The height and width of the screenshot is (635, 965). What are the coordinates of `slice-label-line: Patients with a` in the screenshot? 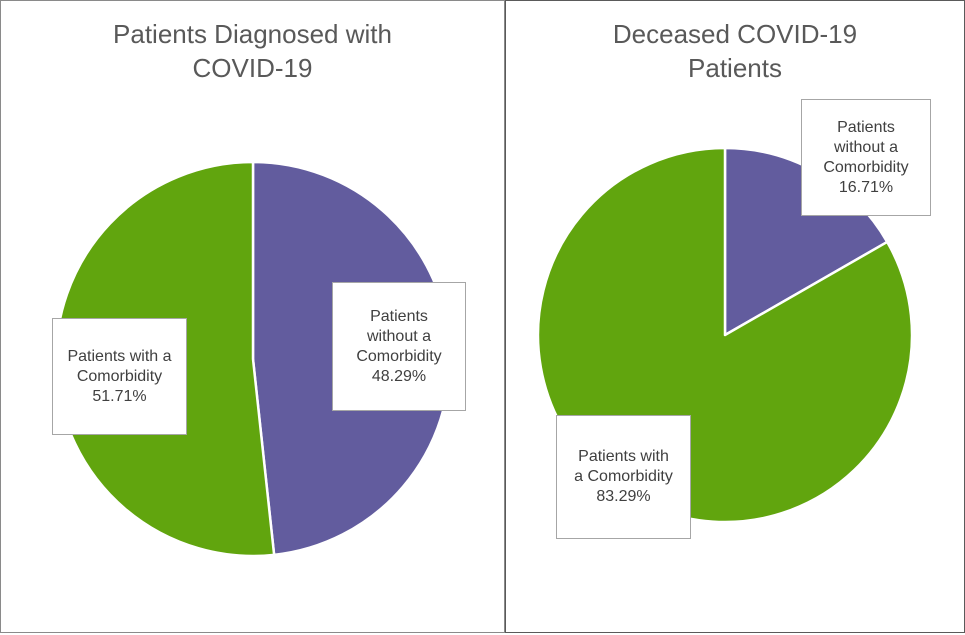 It's located at (119, 356).